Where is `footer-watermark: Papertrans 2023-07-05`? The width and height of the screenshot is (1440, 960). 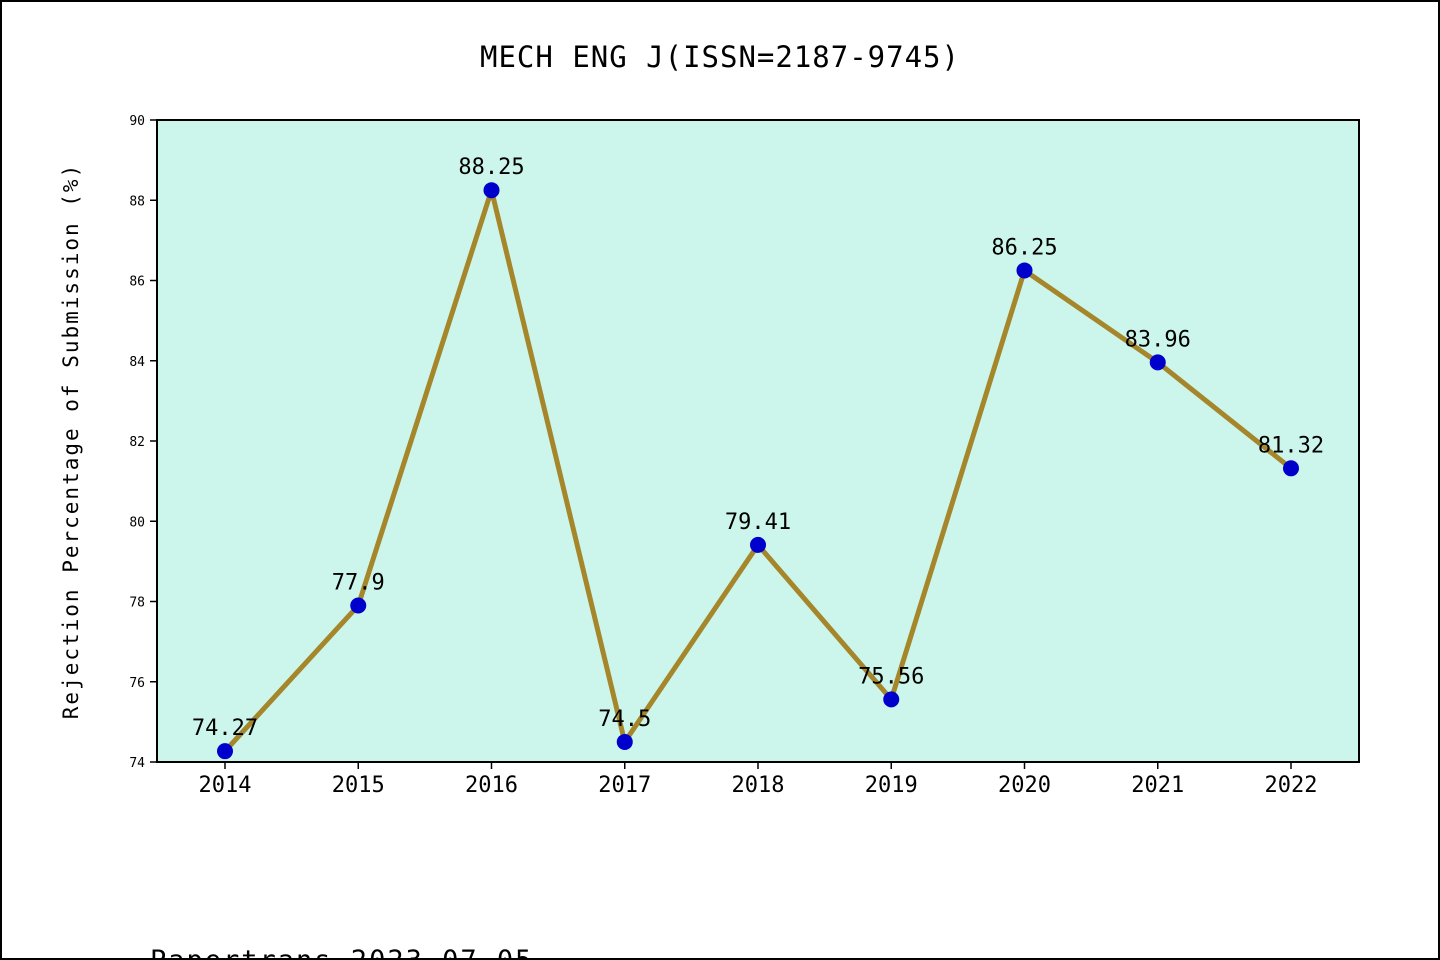 footer-watermark: Papertrans 2023-07-05 is located at coordinates (341, 947).